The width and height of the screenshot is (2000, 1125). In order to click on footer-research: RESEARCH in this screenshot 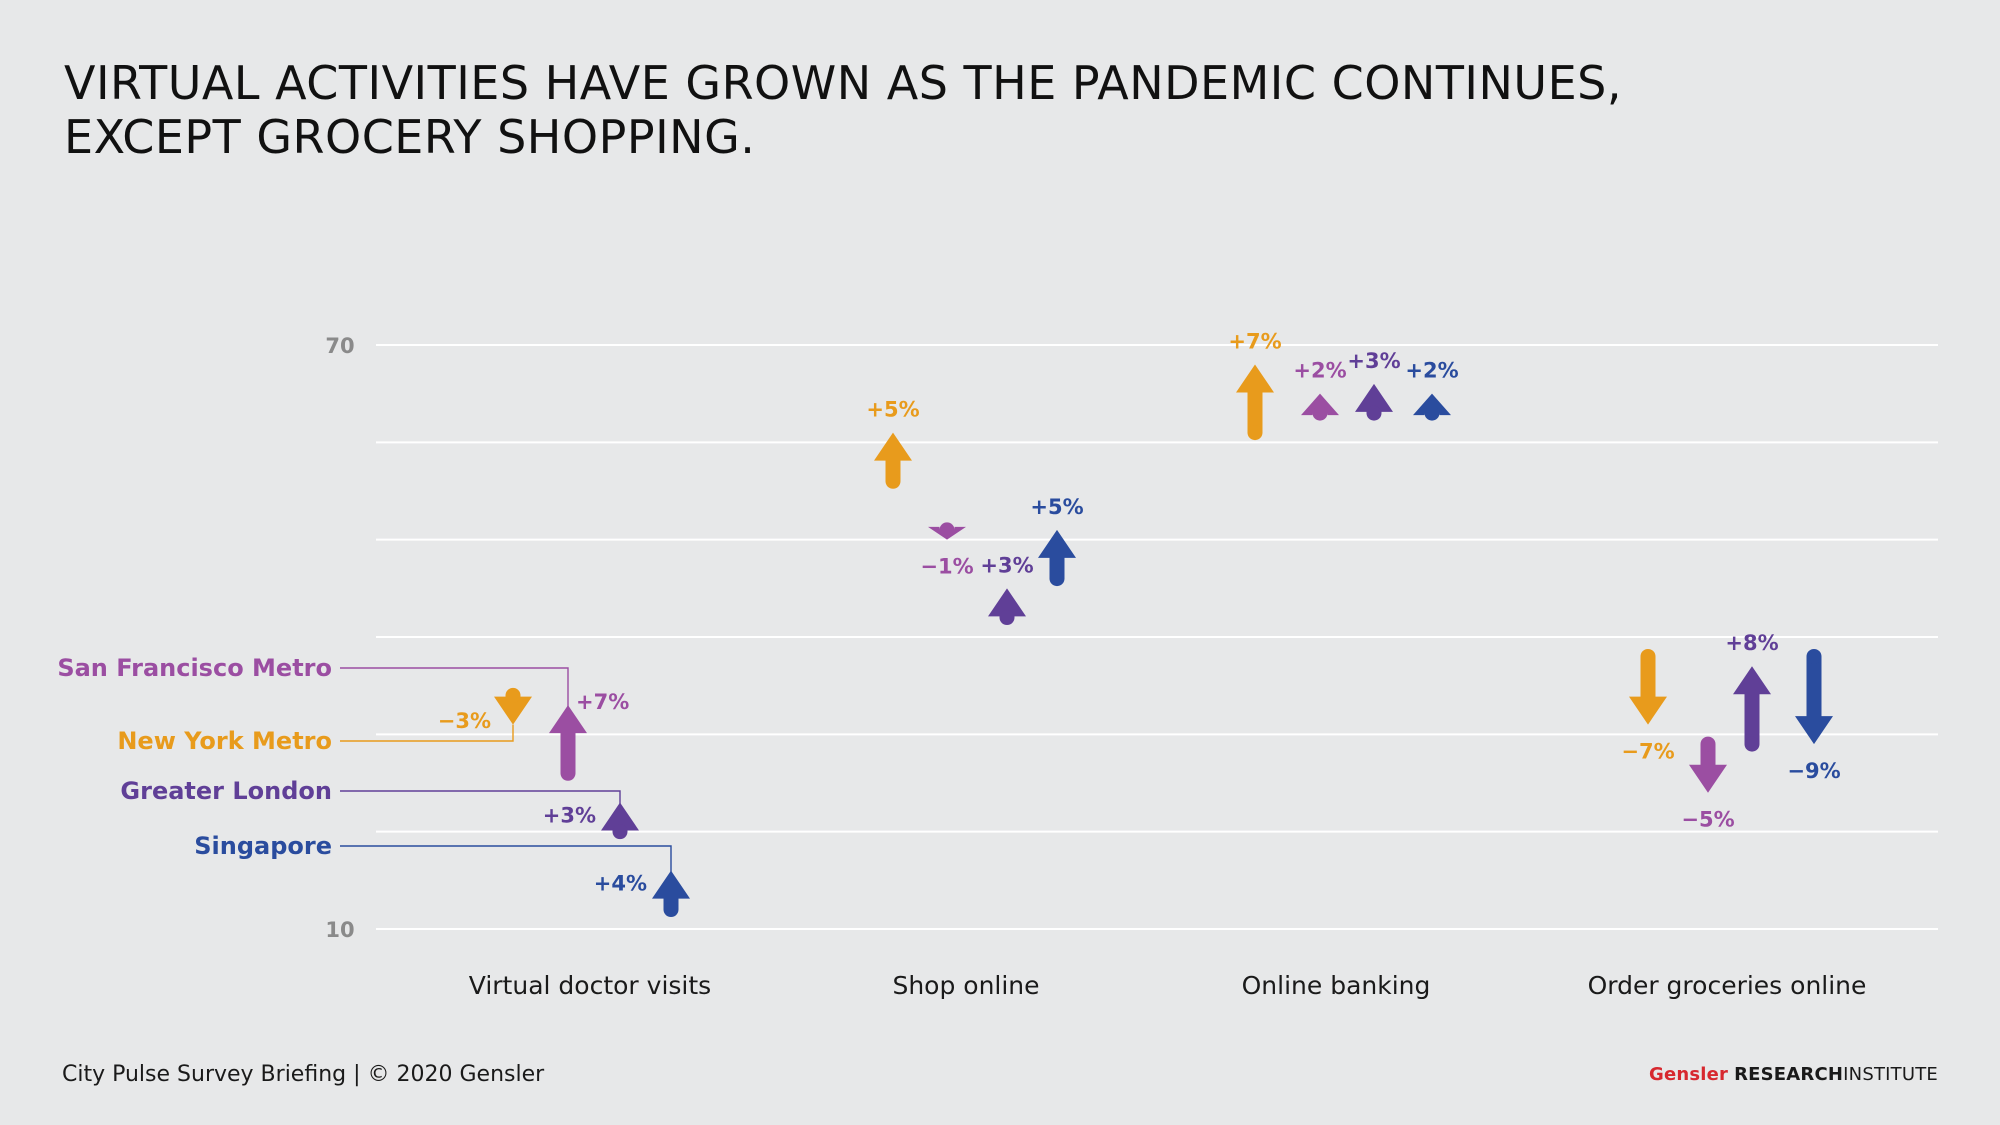, I will do `click(1789, 1074)`.